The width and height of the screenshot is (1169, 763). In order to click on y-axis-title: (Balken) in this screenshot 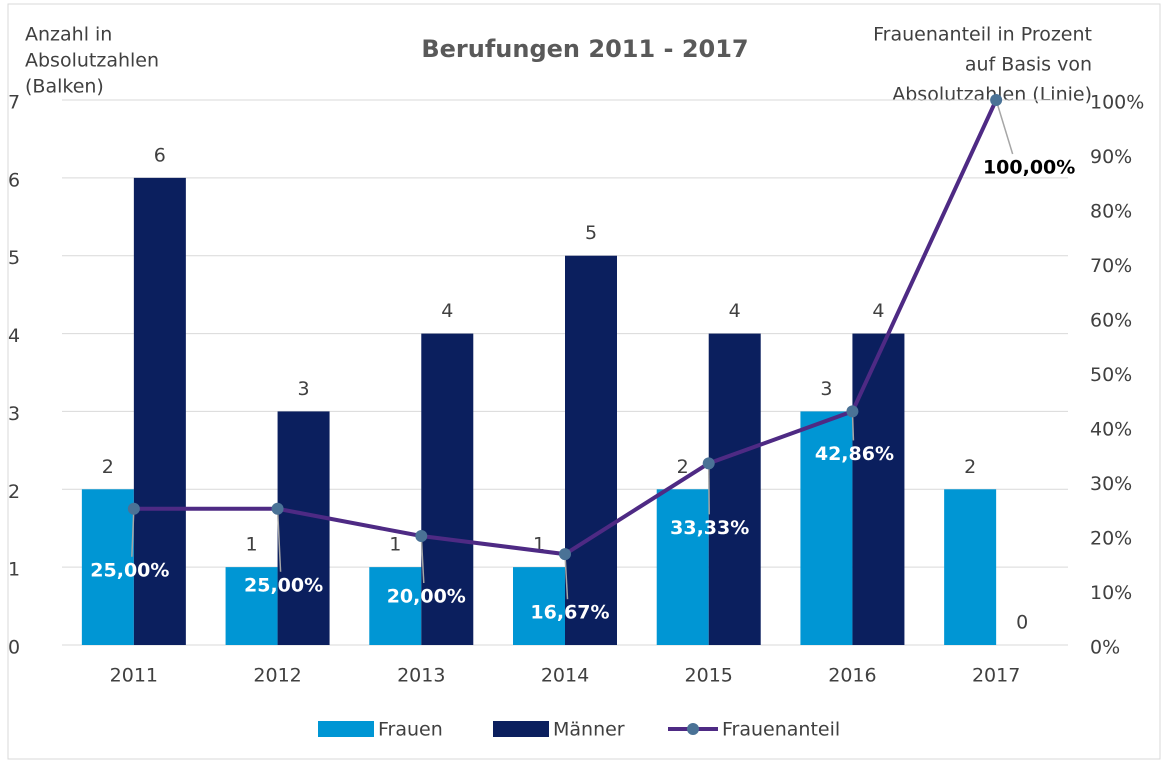, I will do `click(64, 87)`.